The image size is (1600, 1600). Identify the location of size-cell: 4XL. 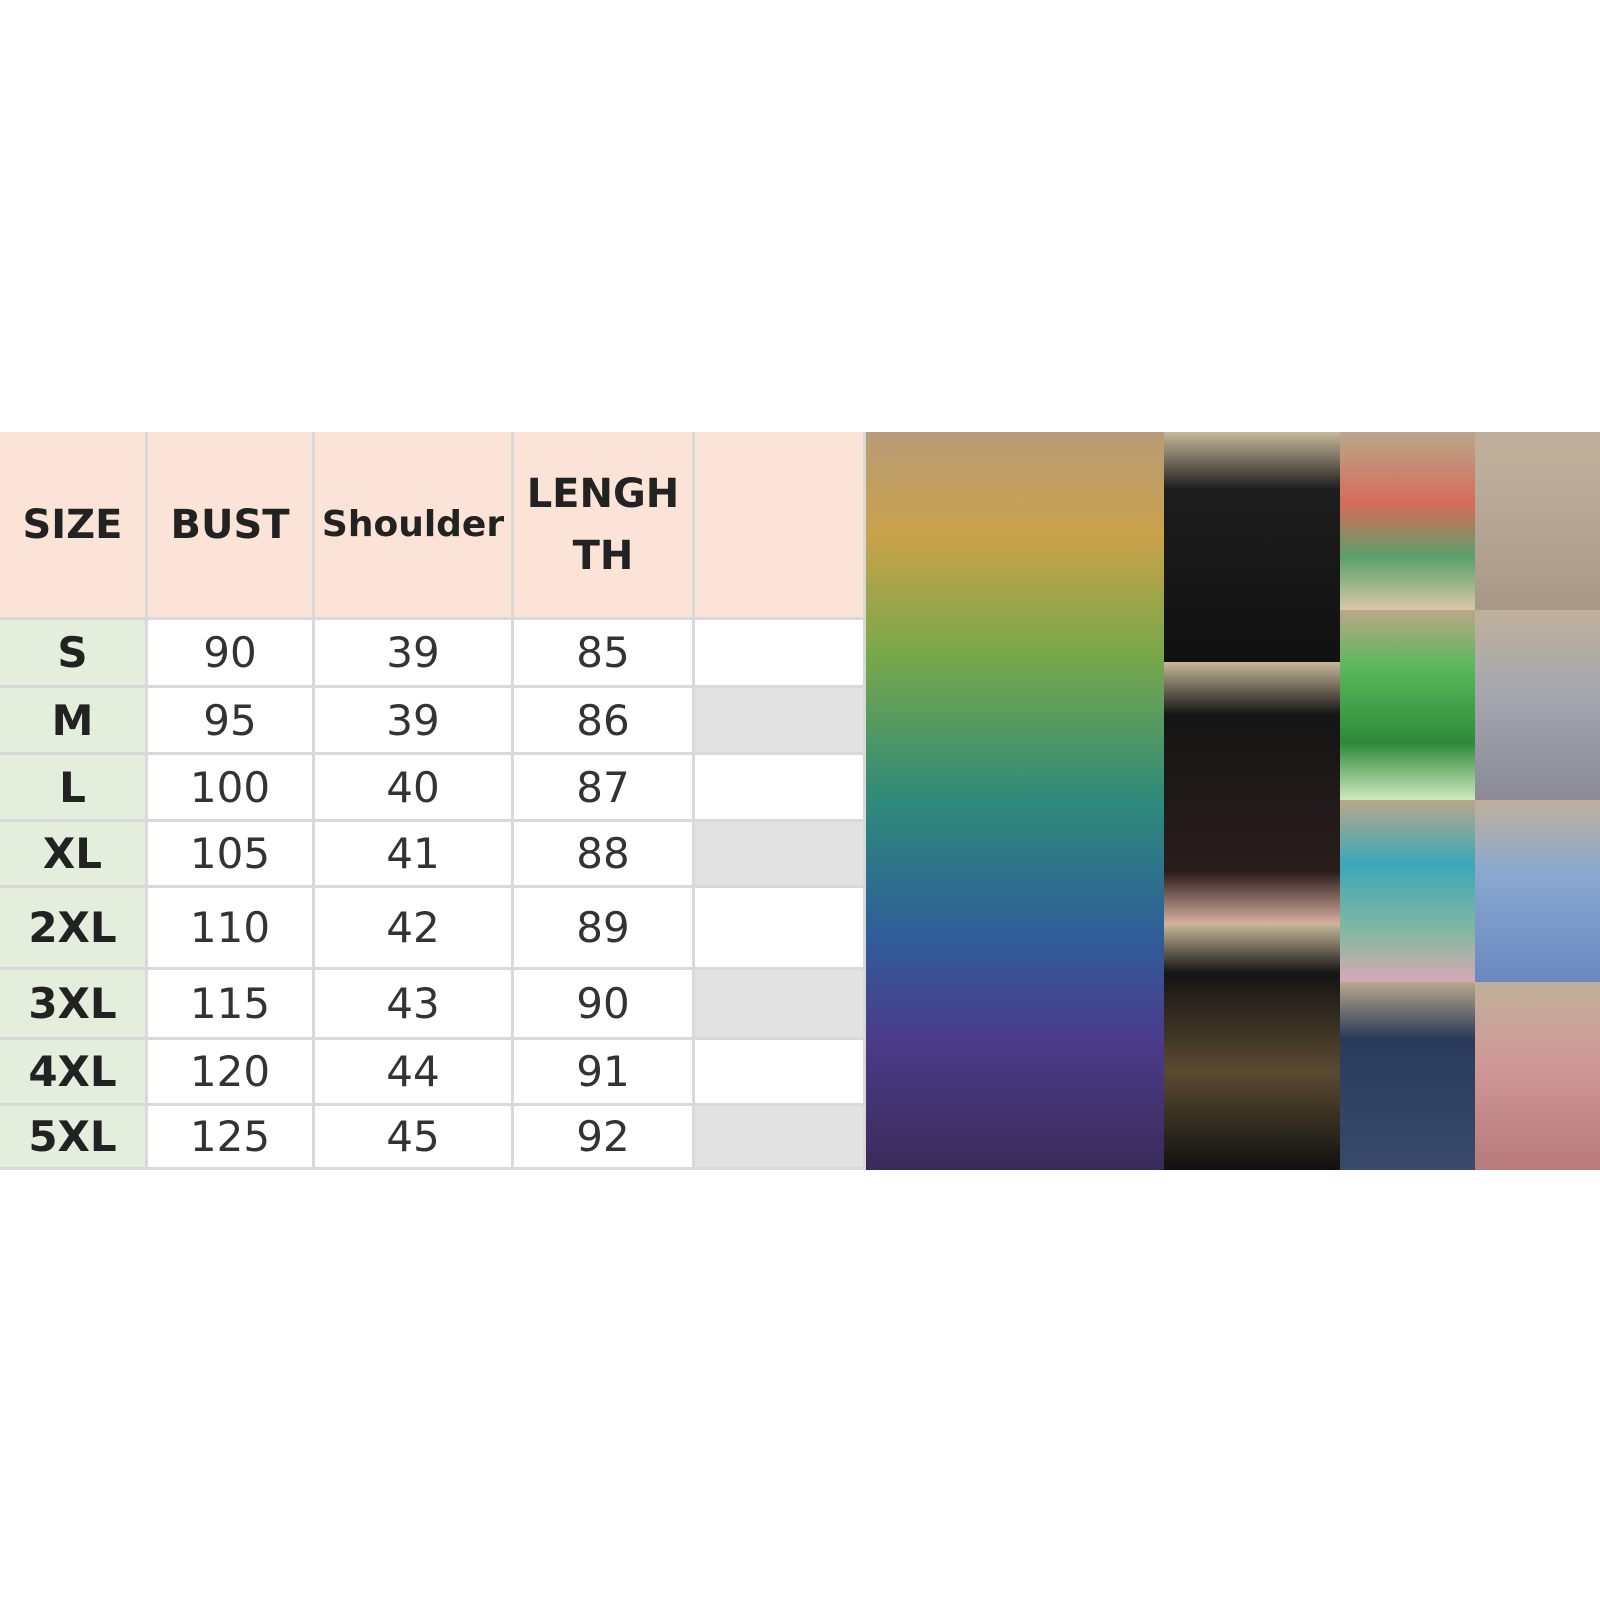
(74, 1073).